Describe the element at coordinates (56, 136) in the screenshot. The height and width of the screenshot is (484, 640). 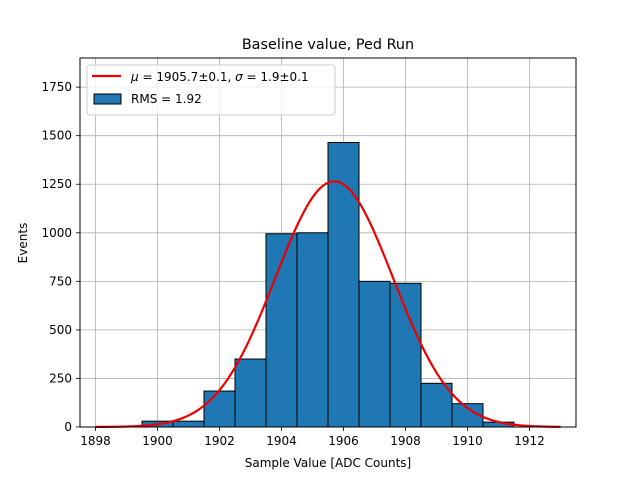
I see `y-tick-label: 1500` at that location.